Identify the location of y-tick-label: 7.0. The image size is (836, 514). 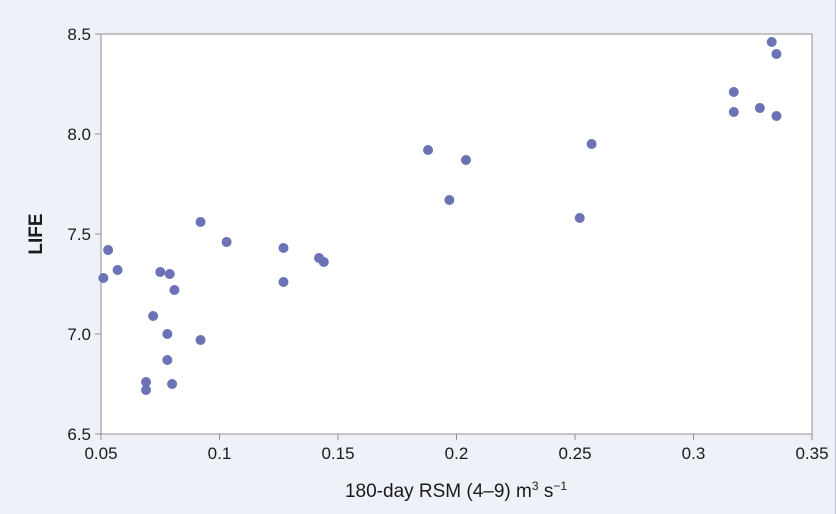
(79, 334).